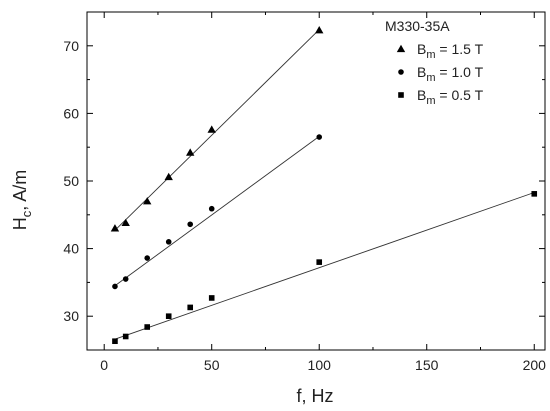  I want to click on y-tick-label: 40, so click(71, 249).